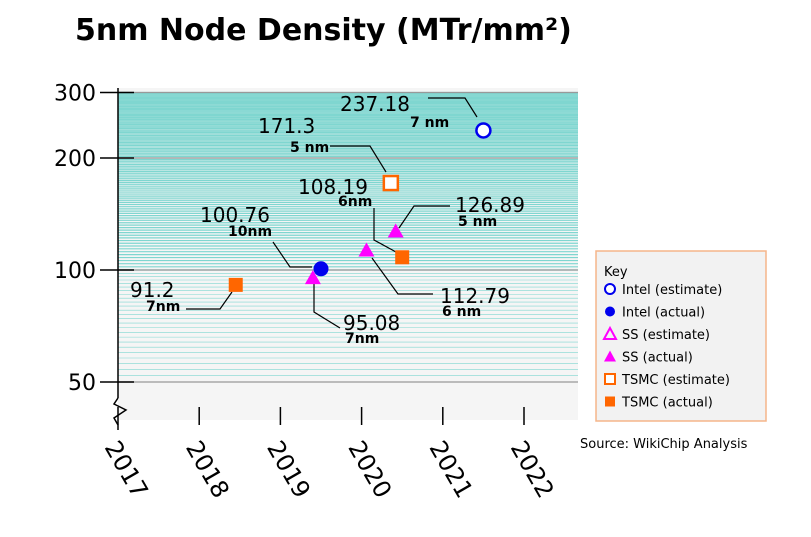 This screenshot has width=811, height=537. I want to click on legend-item: SS (actual), so click(648, 358).